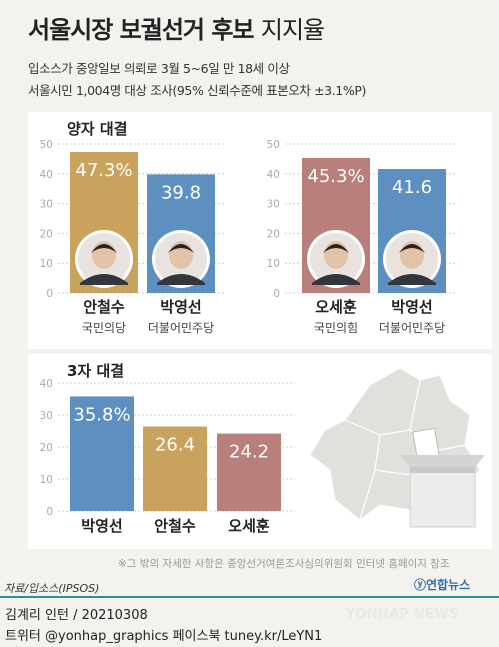 The width and height of the screenshot is (499, 647). What do you see at coordinates (96, 371) in the screenshot?
I see `section-three-way: 3자 대결` at bounding box center [96, 371].